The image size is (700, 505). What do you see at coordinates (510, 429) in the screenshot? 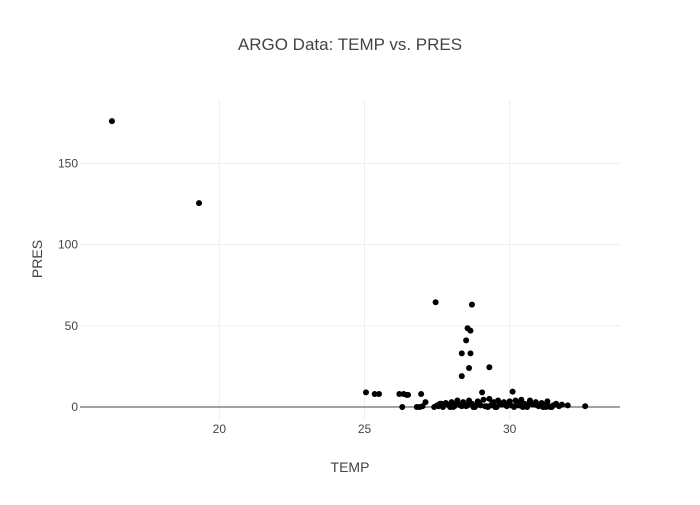
I see `x-tick-label: 30` at bounding box center [510, 429].